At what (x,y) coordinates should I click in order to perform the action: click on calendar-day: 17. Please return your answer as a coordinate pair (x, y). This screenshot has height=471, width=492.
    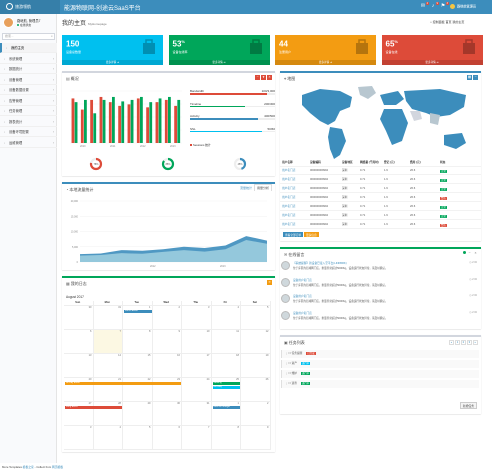
    Looking at the image, I should click on (197, 366).